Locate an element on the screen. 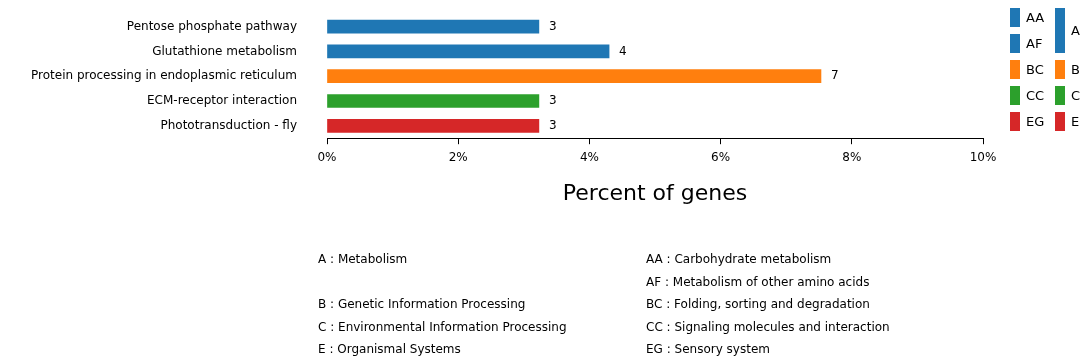 Image resolution: width=1084 pixels, height=363 pixels. x-tick-label: 8% is located at coordinates (852, 156).